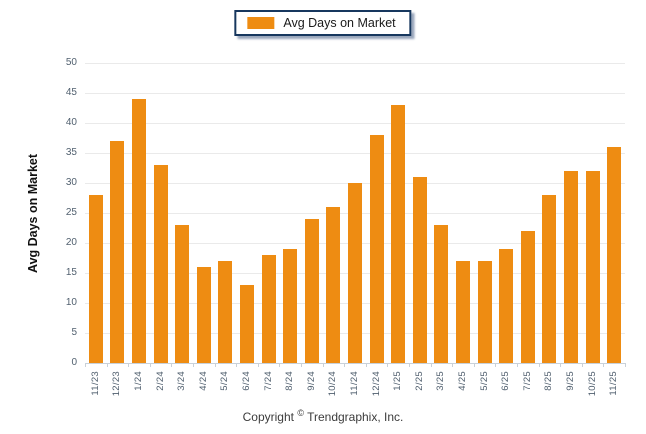 The image size is (646, 434). I want to click on x-tick-label: 11/24, so click(354, 383).